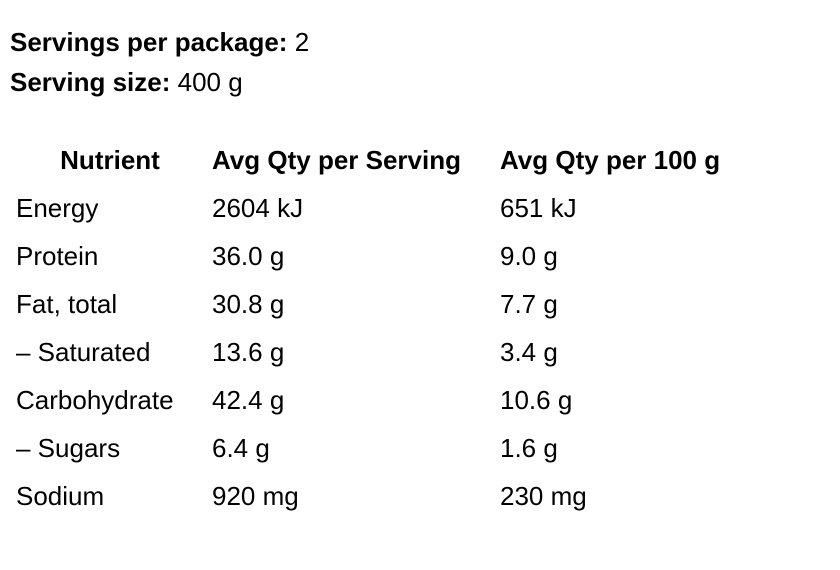 Image resolution: width=840 pixels, height=570 pixels. What do you see at coordinates (529, 352) in the screenshot?
I see `table-cell: 3.4 g` at bounding box center [529, 352].